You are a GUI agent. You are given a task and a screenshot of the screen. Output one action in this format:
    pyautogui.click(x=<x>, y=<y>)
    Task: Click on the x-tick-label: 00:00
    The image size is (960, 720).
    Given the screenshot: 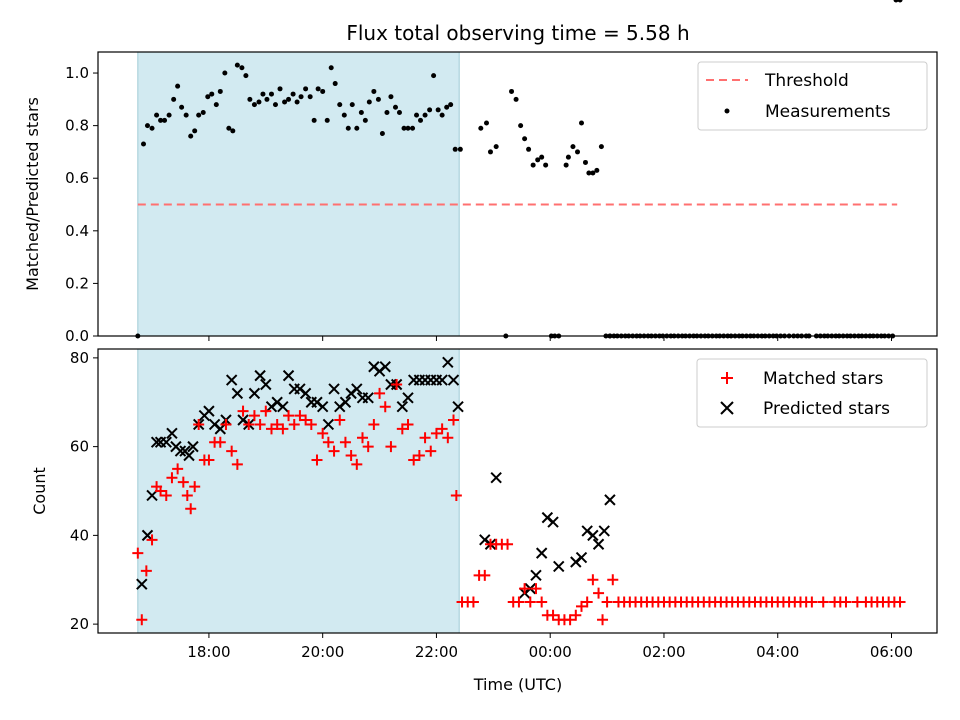 What is the action you would take?
    pyautogui.click(x=550, y=652)
    